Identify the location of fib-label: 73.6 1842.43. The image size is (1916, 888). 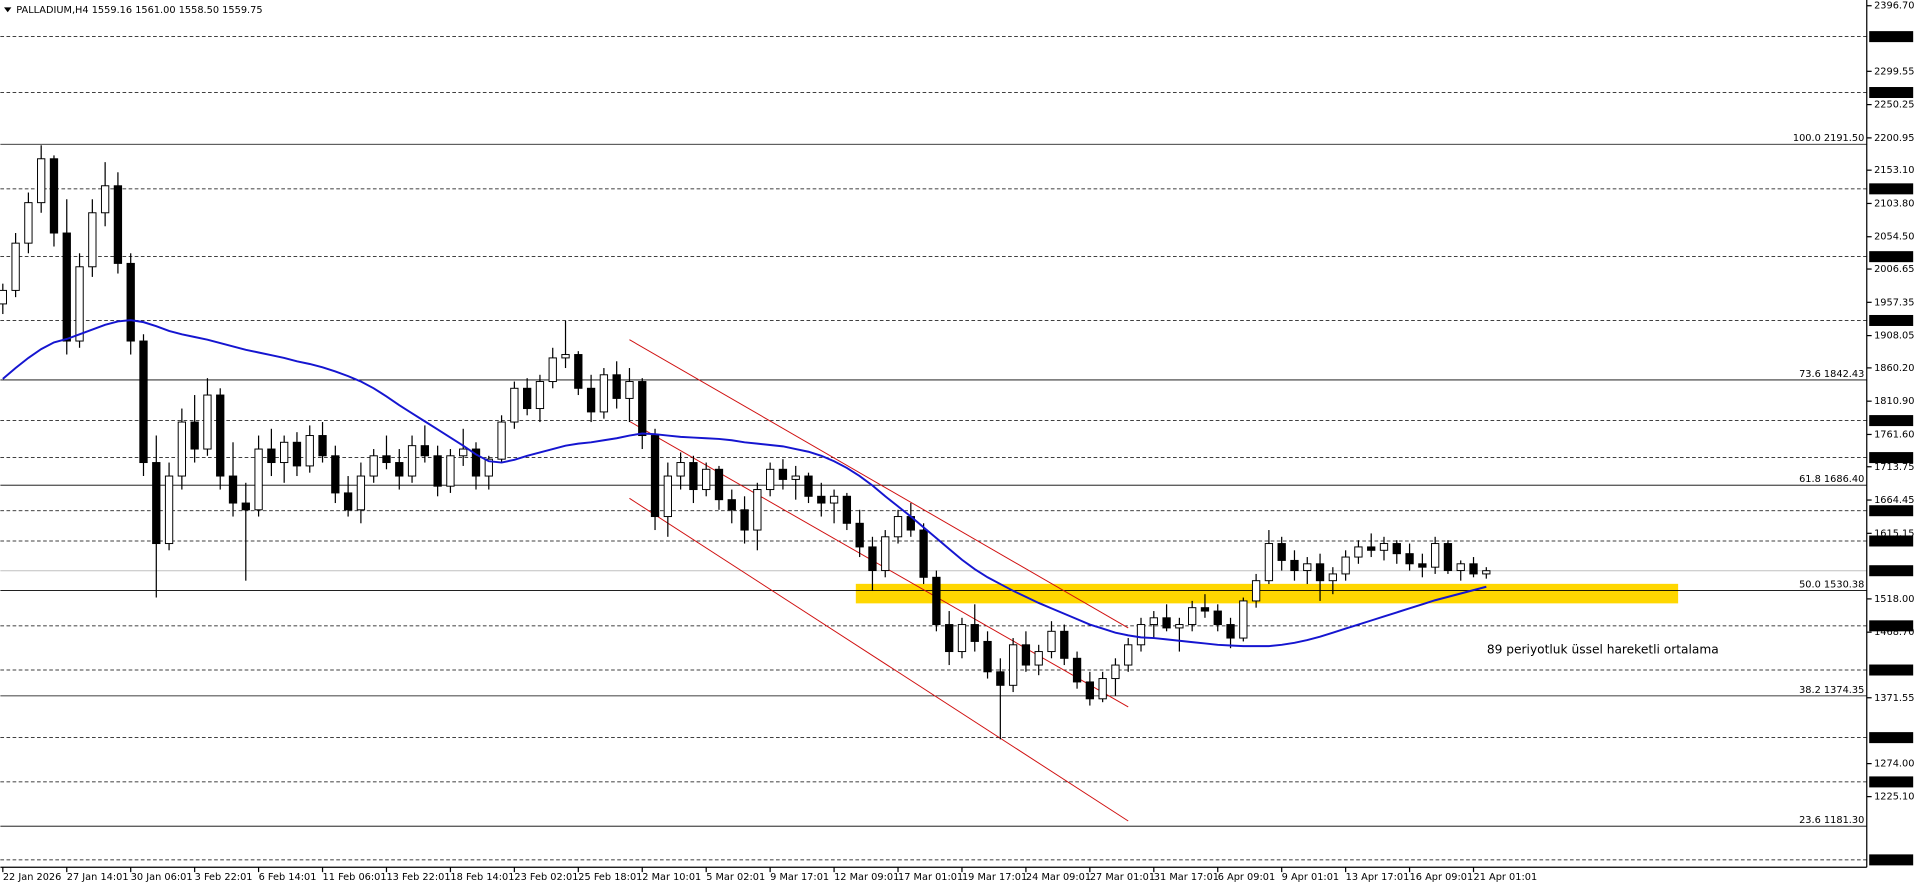
(1831, 374).